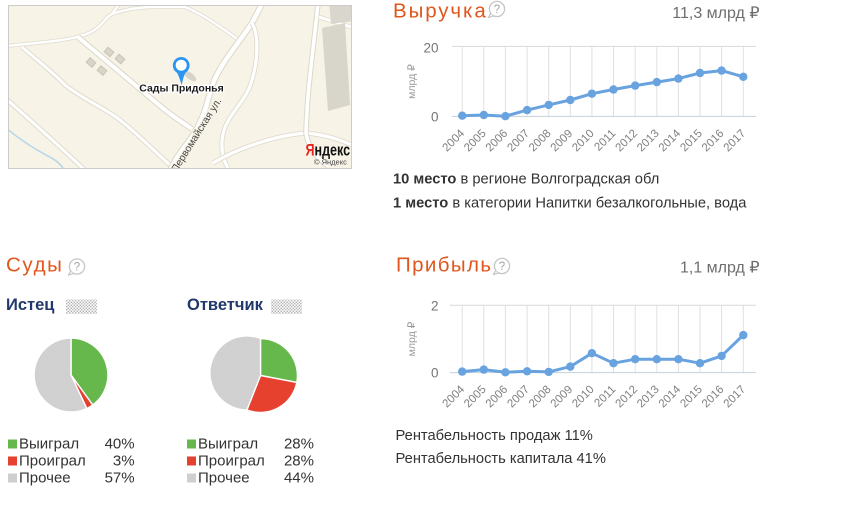  I want to click on svg-text: 20, so click(430, 47).